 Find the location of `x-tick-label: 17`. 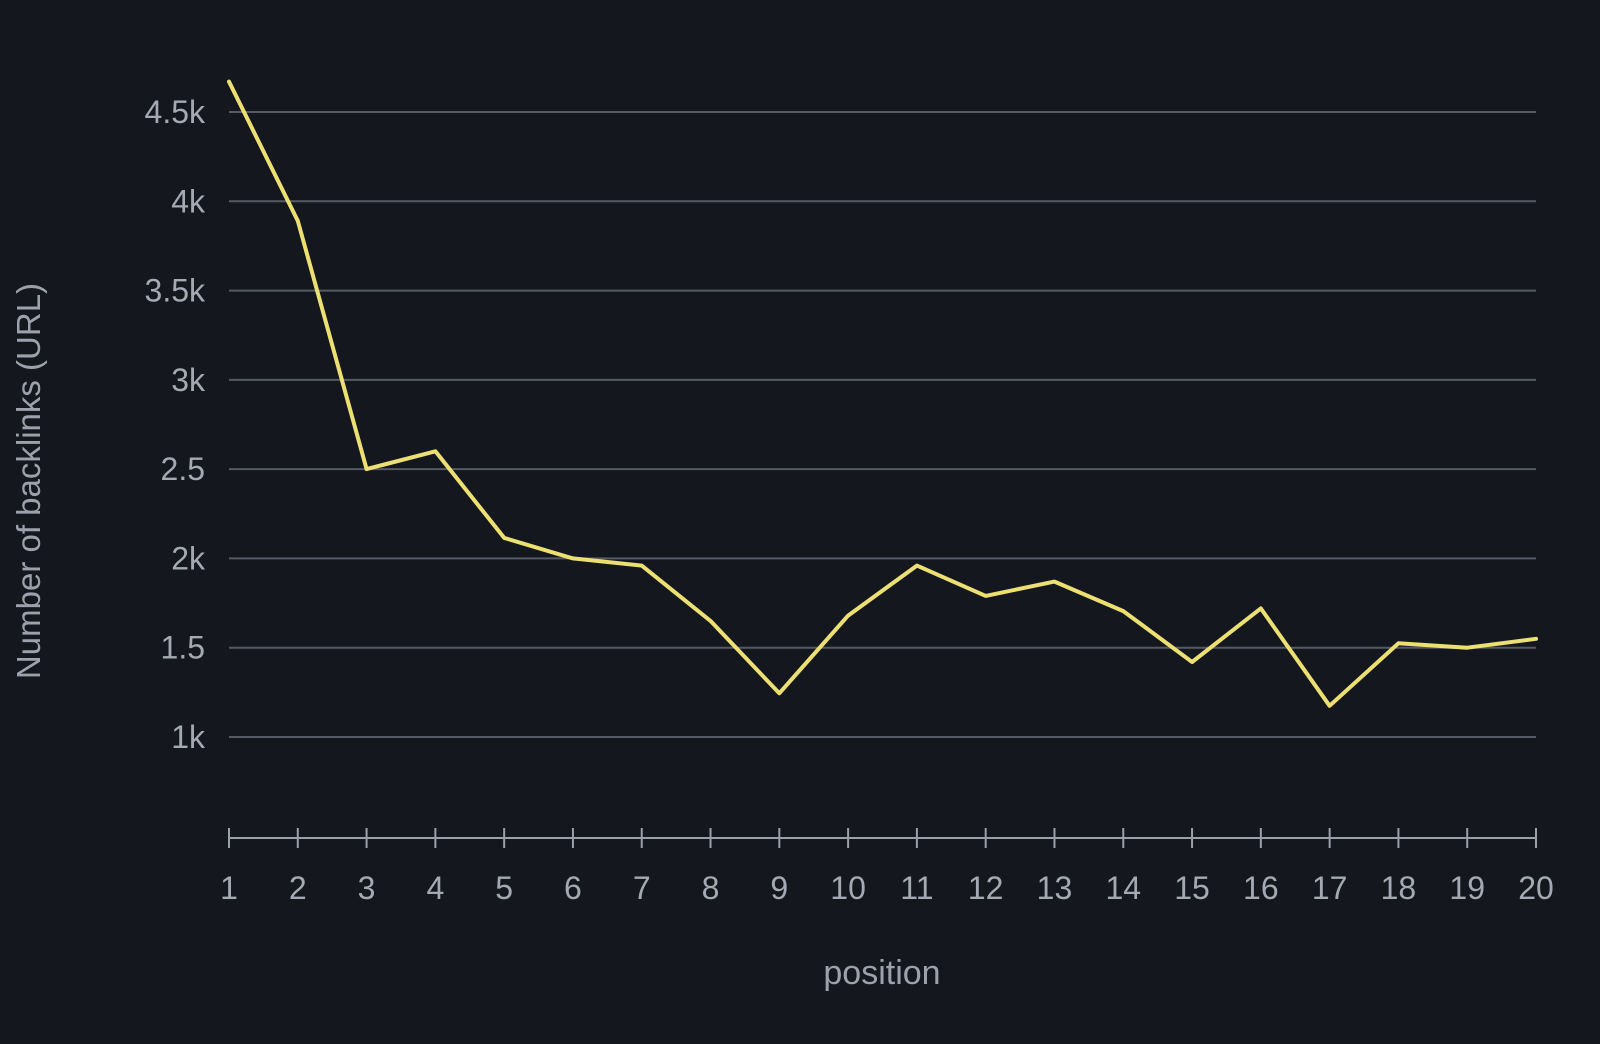

x-tick-label: 17 is located at coordinates (1330, 888).